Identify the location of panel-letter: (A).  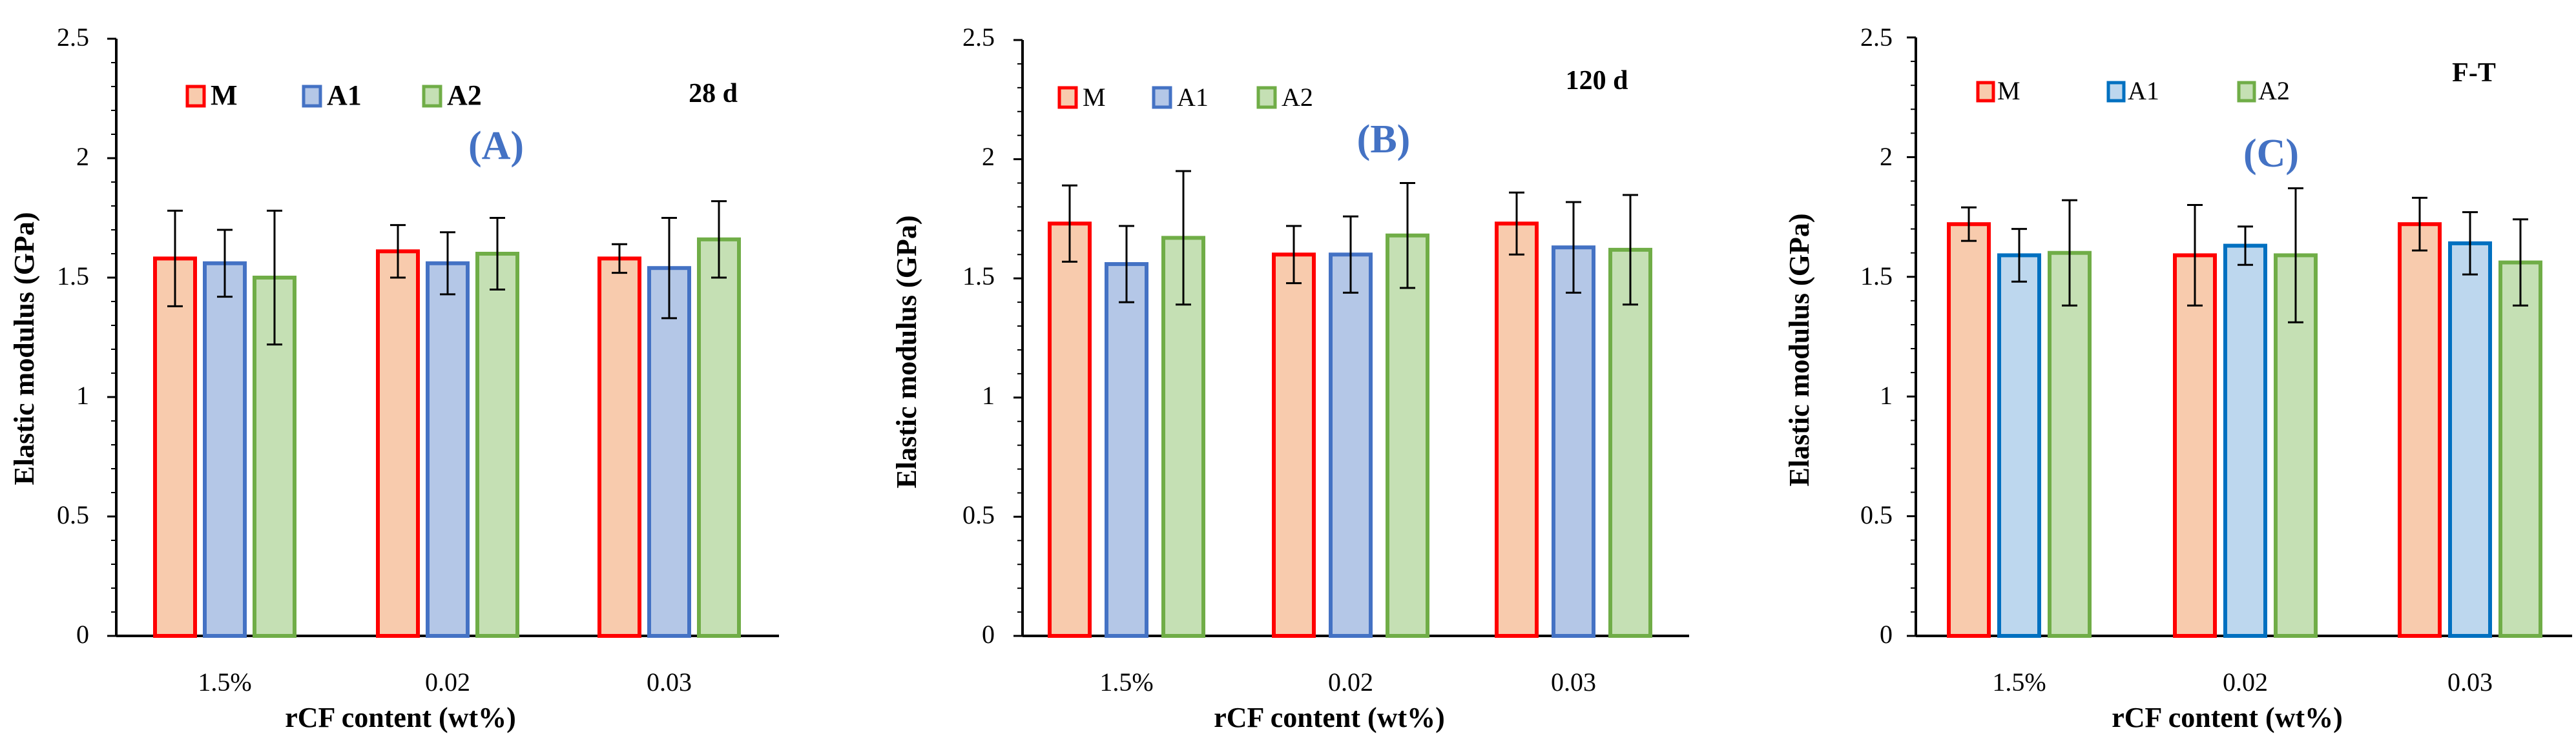
(496, 146).